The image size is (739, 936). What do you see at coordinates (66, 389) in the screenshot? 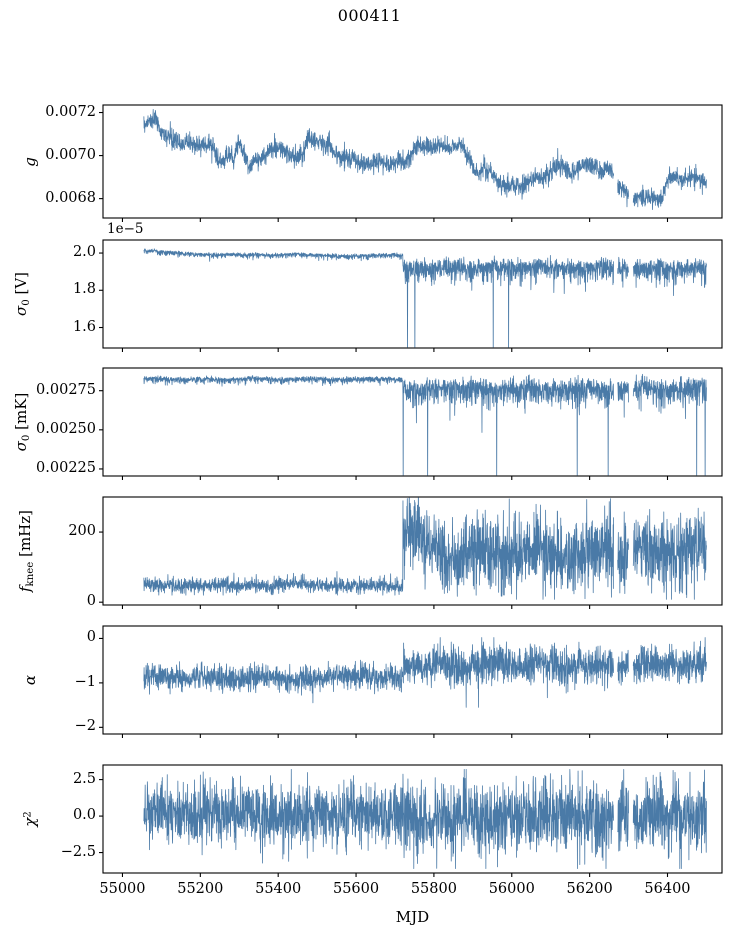
I see `y-tick-label: 0.00275` at bounding box center [66, 389].